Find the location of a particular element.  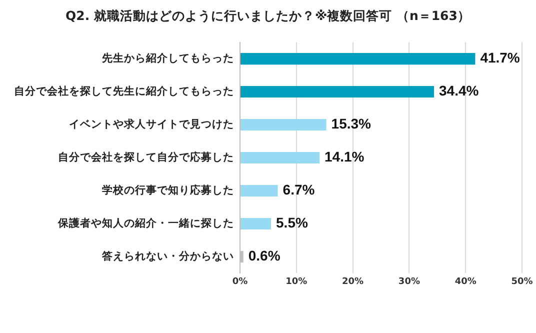

chart-title: Q2. 就職活動はどのように行いましたか？※複数回答可 （n＝163） is located at coordinates (268, 16).